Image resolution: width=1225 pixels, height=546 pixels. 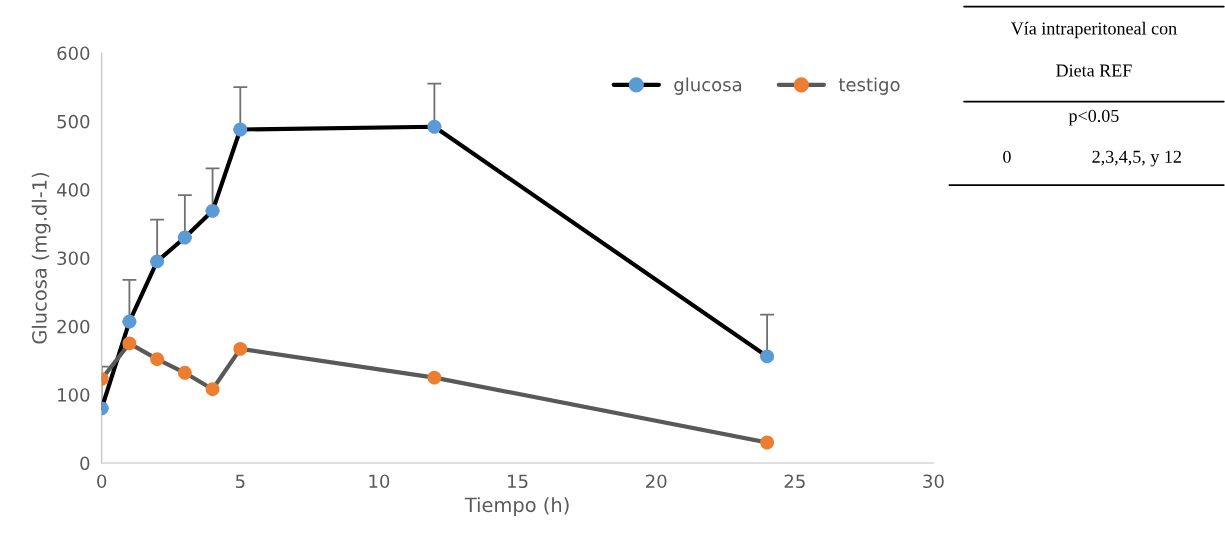 I want to click on text: Vía intraperitoneal con, so click(x=1093, y=30).